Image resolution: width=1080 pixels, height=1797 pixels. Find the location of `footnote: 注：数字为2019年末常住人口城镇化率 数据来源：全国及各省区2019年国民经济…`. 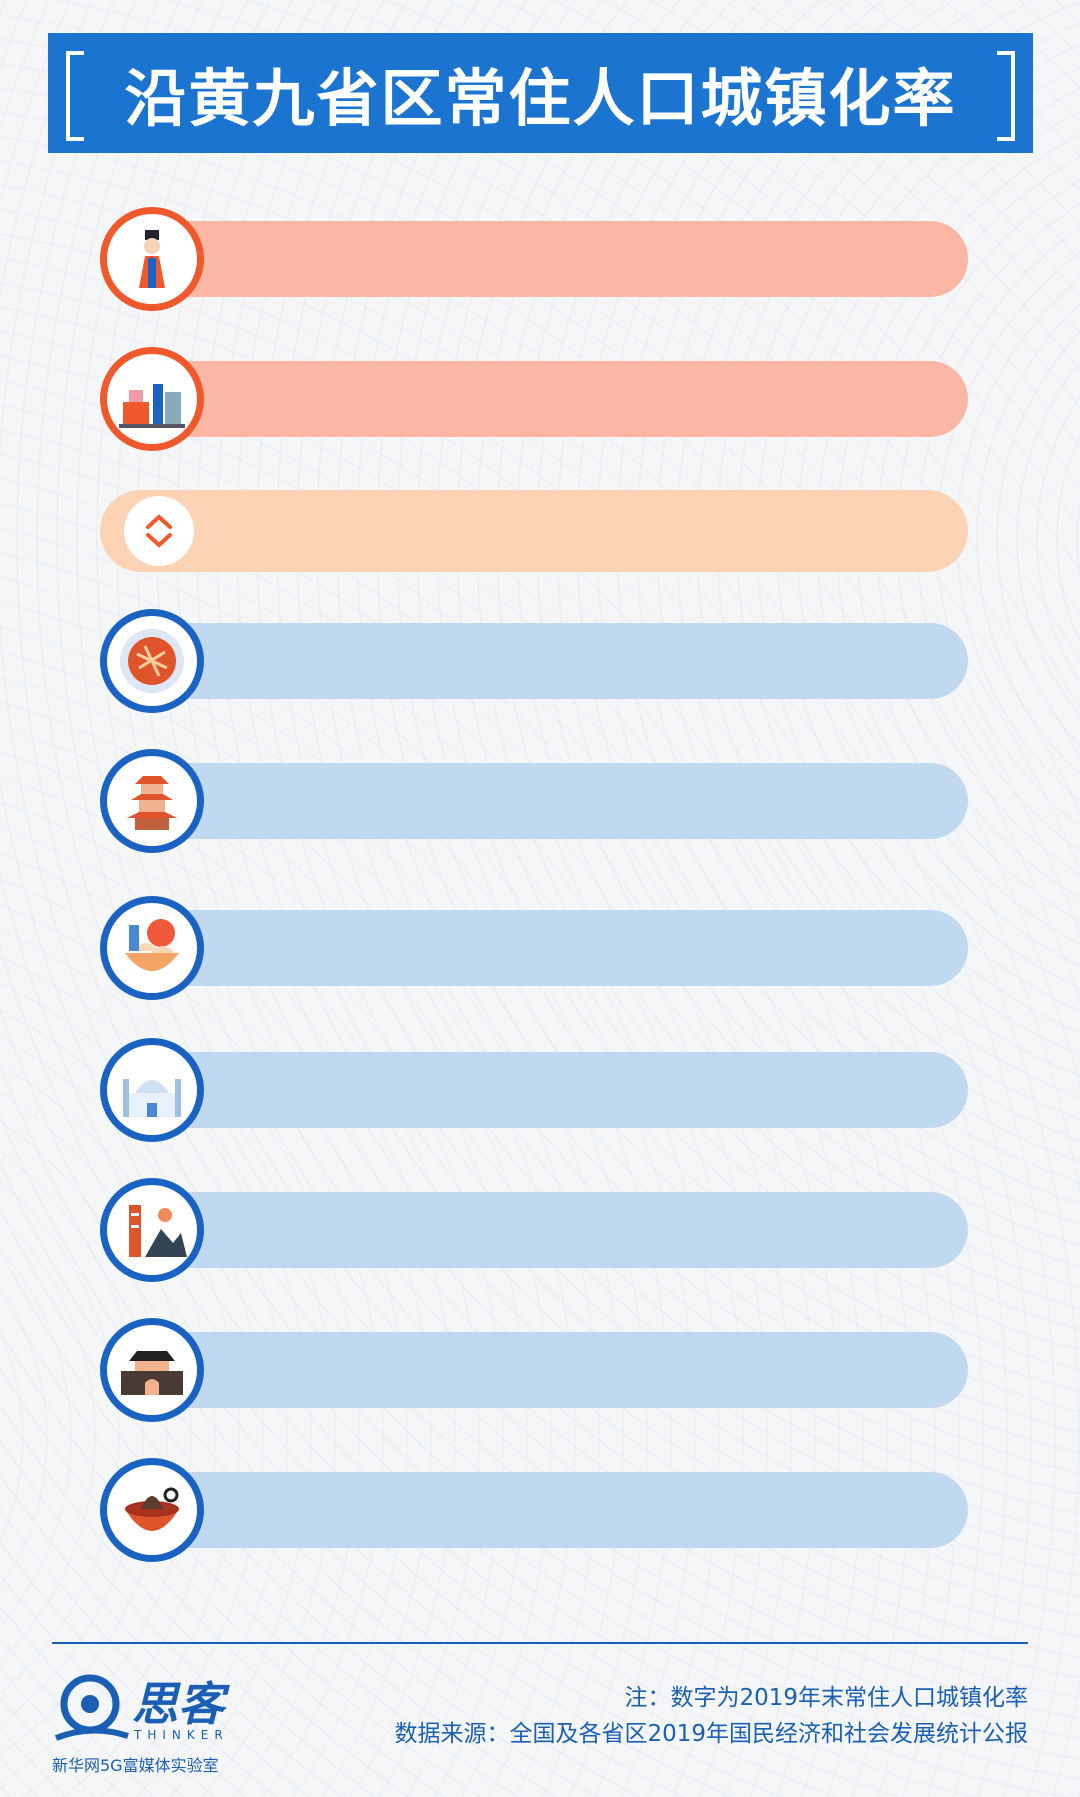

footnote: 注：数字为2019年末常住人口城镇化率 数据来源：全国及各省区2019年国民经济… is located at coordinates (711, 1716).